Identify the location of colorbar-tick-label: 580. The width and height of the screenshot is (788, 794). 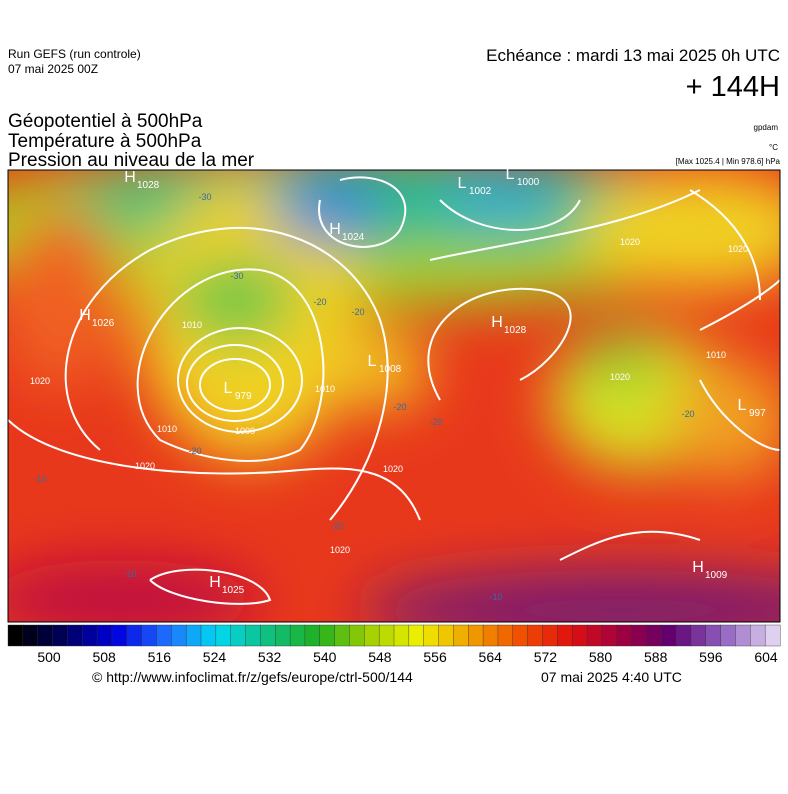
(601, 657).